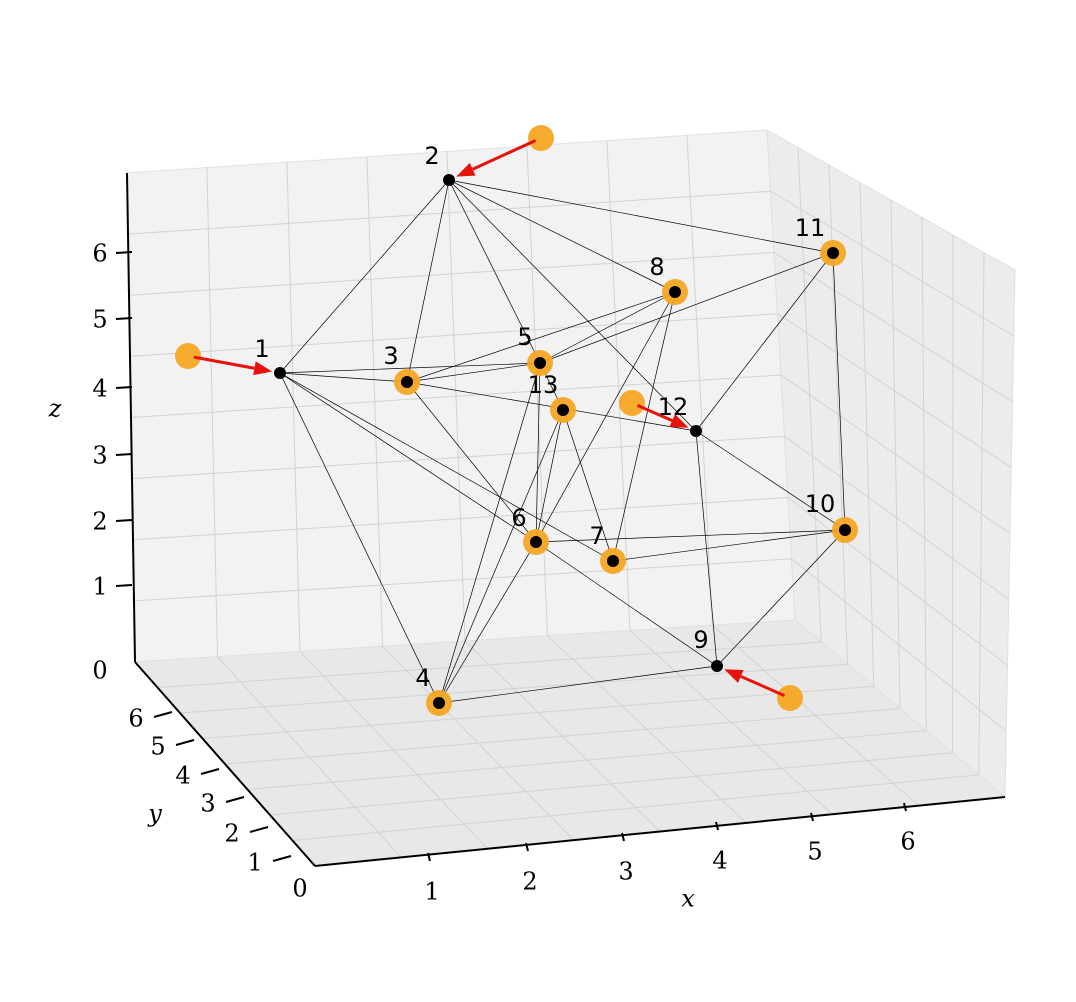  What do you see at coordinates (99, 456) in the screenshot?
I see `z-tick-label: 3` at bounding box center [99, 456].